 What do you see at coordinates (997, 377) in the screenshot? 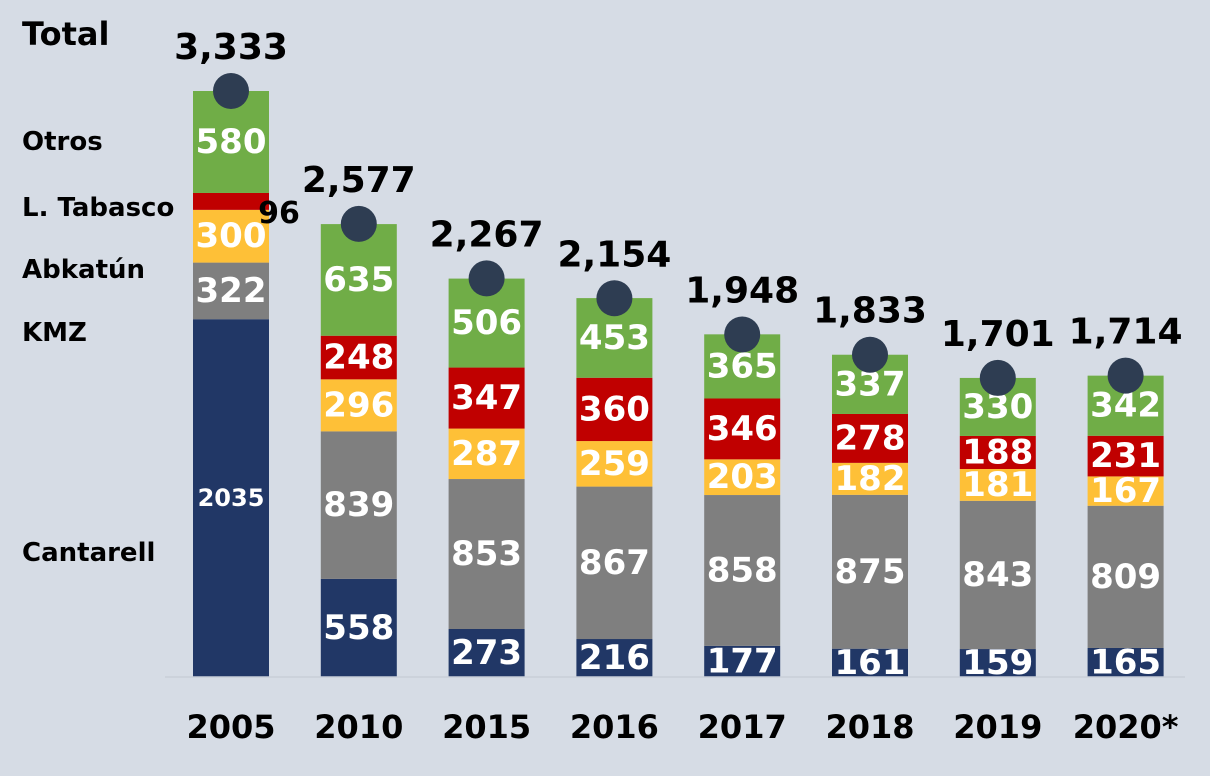
I see `total-marker-2019` at bounding box center [997, 377].